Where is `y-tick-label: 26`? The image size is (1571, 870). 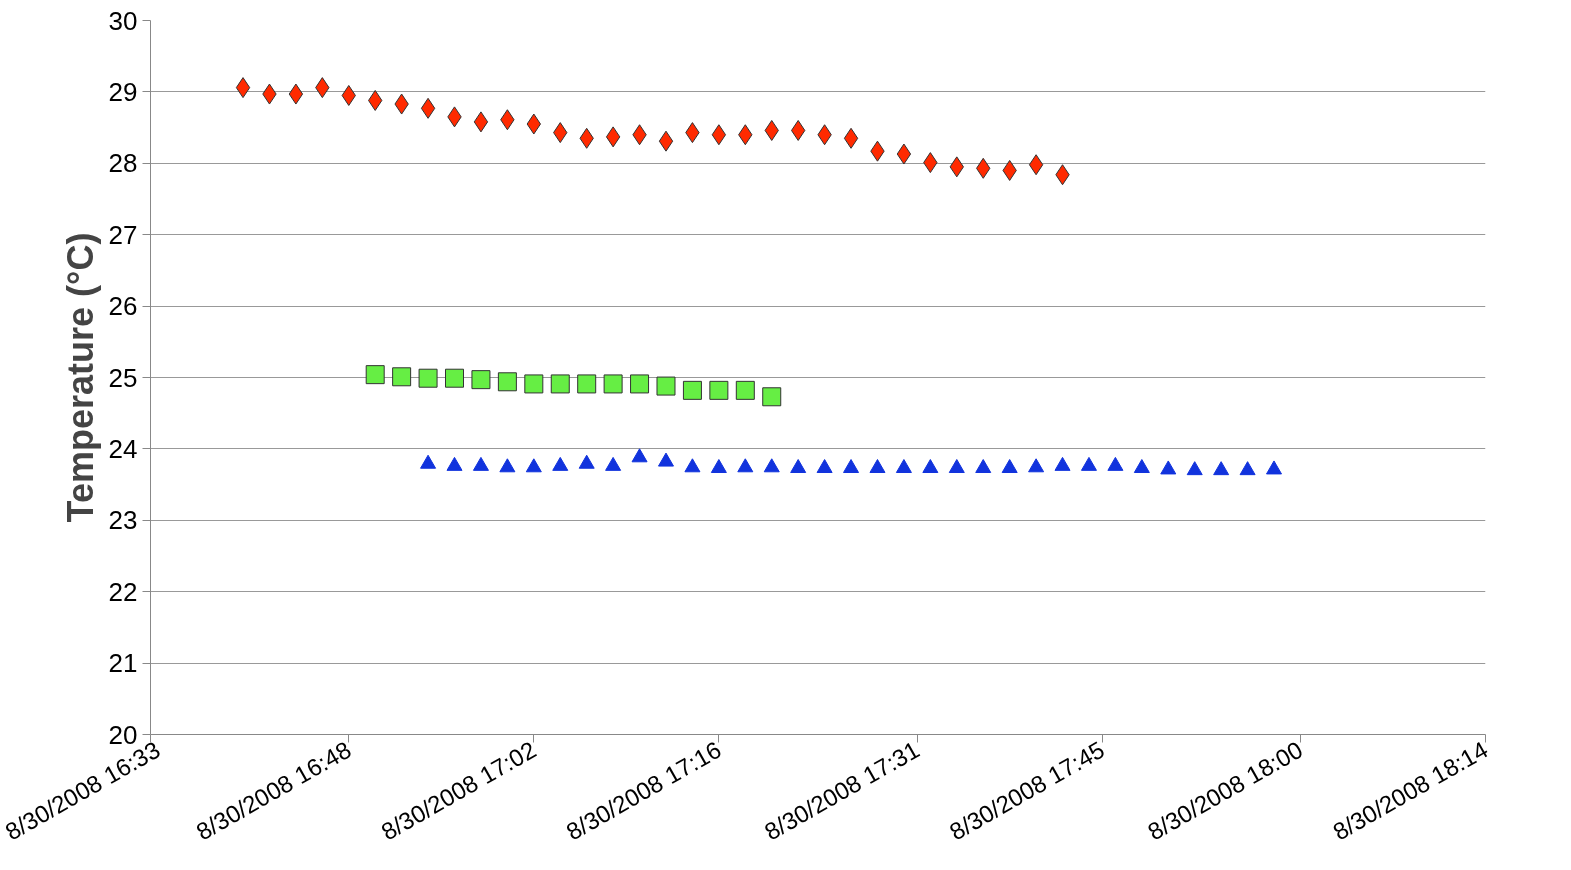 y-tick-label: 26 is located at coordinates (123, 306).